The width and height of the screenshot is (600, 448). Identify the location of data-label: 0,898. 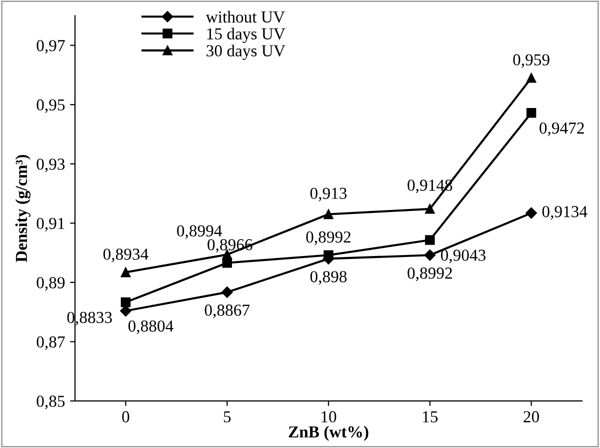
(328, 278).